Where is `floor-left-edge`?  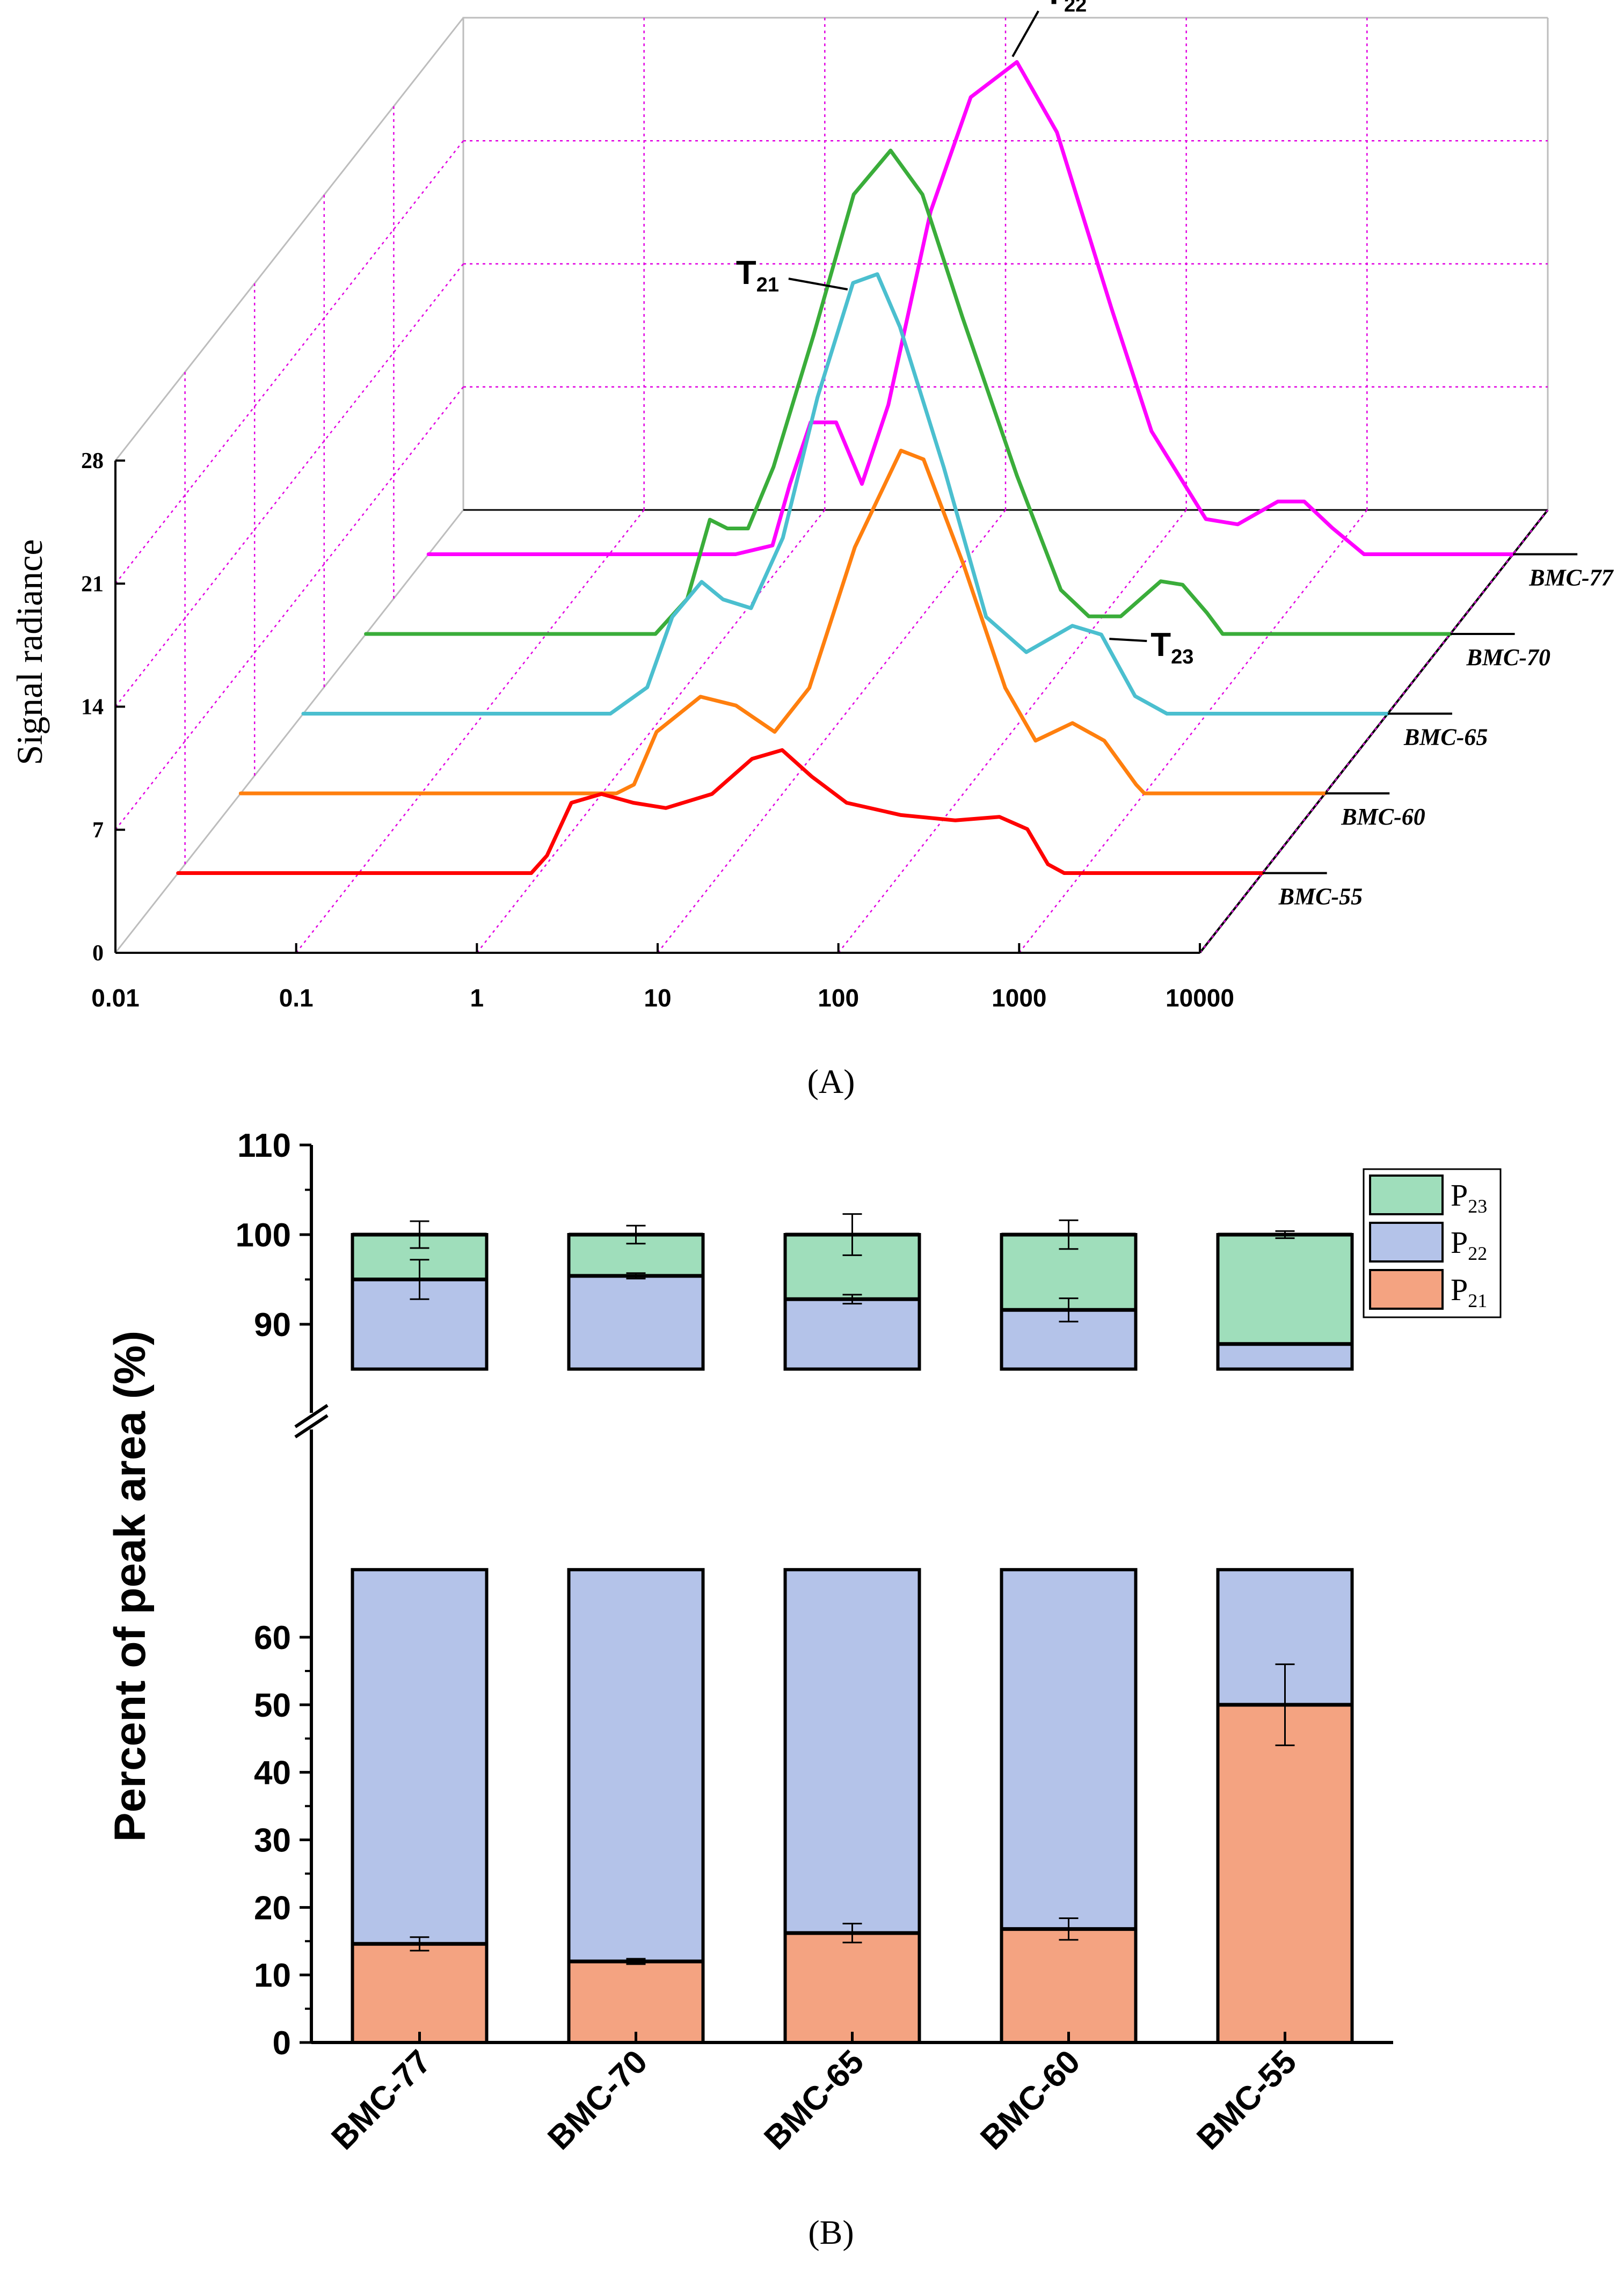 floor-left-edge is located at coordinates (289, 731).